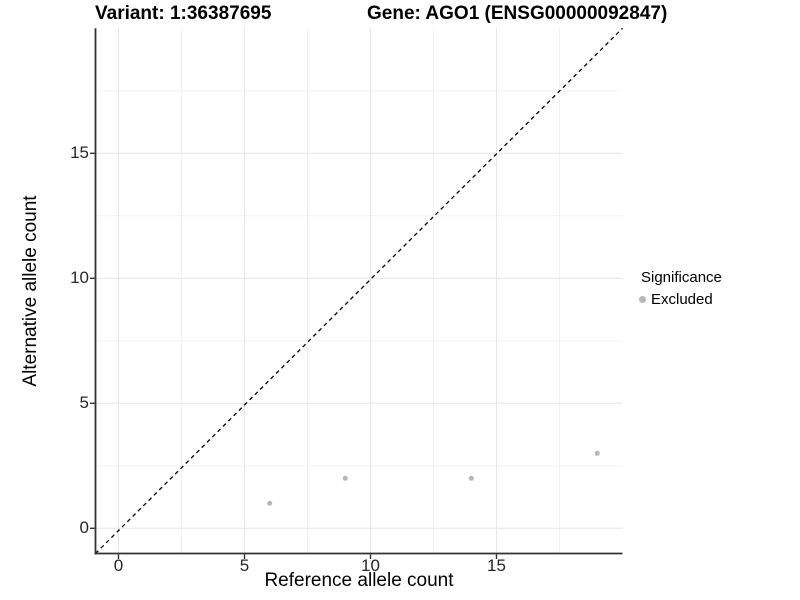  I want to click on y-tick-label: 15, so click(79, 153).